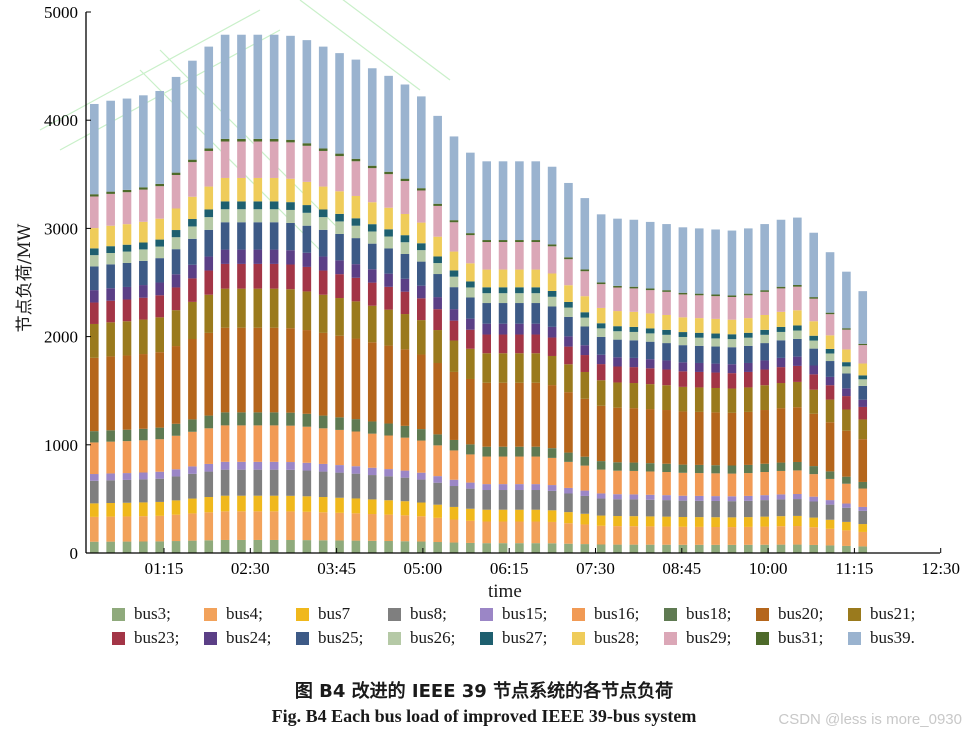  I want to click on x-tick-label: 01:15, so click(164, 568).